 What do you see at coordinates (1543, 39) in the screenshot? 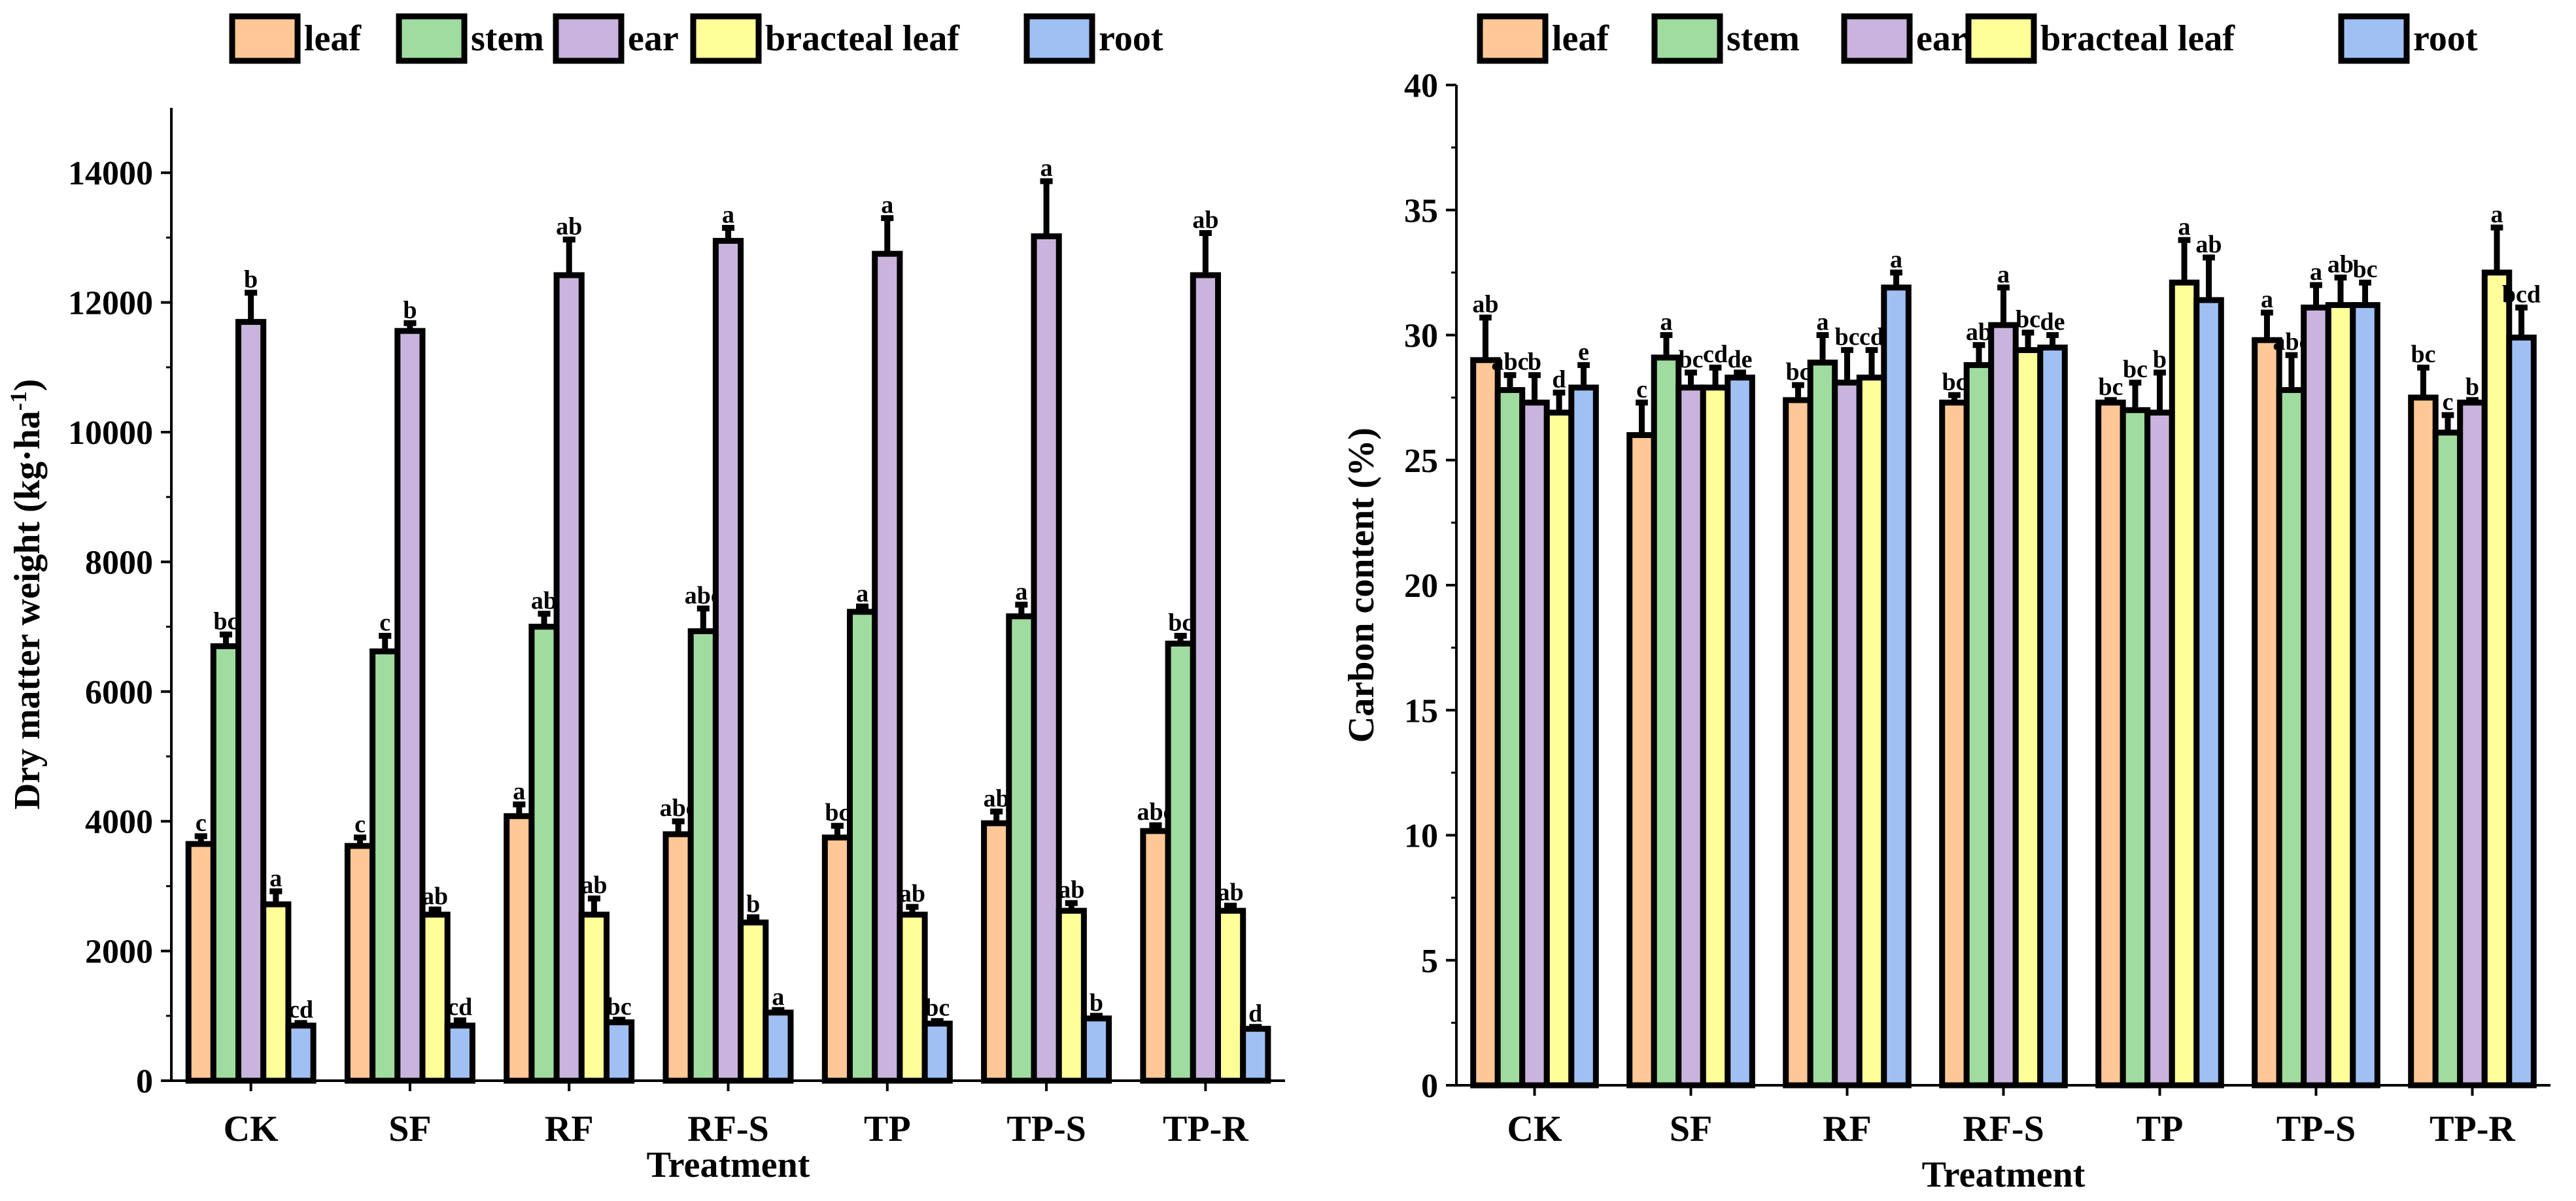
I see `legend-item: leaf` at bounding box center [1543, 39].